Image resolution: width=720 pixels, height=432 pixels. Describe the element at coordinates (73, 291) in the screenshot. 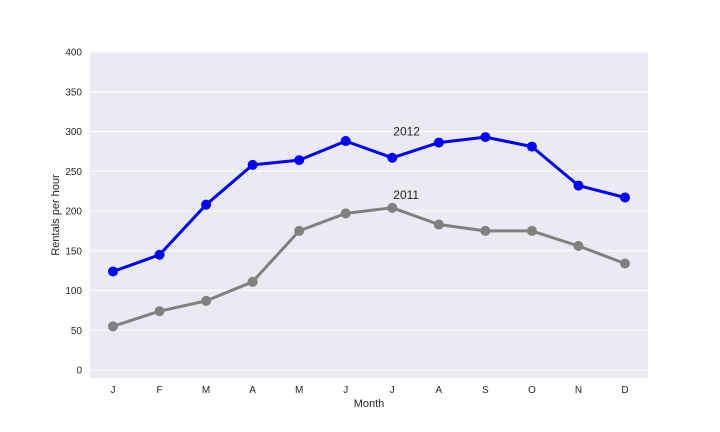

I see `y-tick-label: 100` at that location.